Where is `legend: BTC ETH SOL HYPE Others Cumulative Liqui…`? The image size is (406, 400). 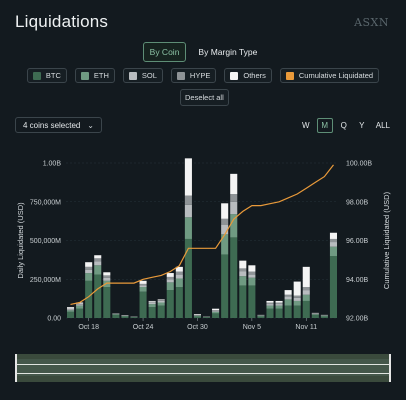 legend: BTC ETH SOL HYPE Others Cumulative Liqui… is located at coordinates (203, 75).